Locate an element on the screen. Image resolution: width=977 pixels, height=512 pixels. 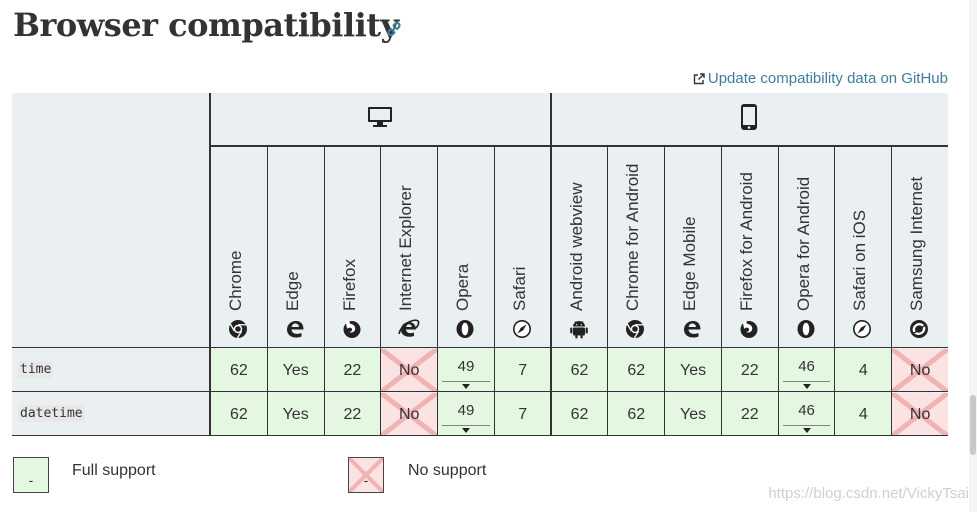
mobile-icon is located at coordinates (749, 119).